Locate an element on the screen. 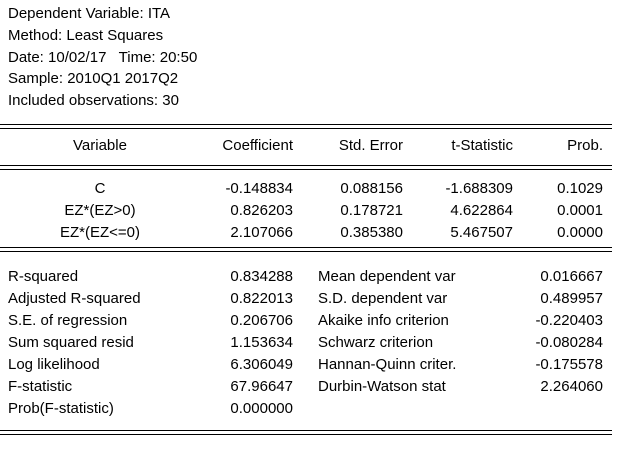  stat-value: 1.153634 is located at coordinates (261, 342).